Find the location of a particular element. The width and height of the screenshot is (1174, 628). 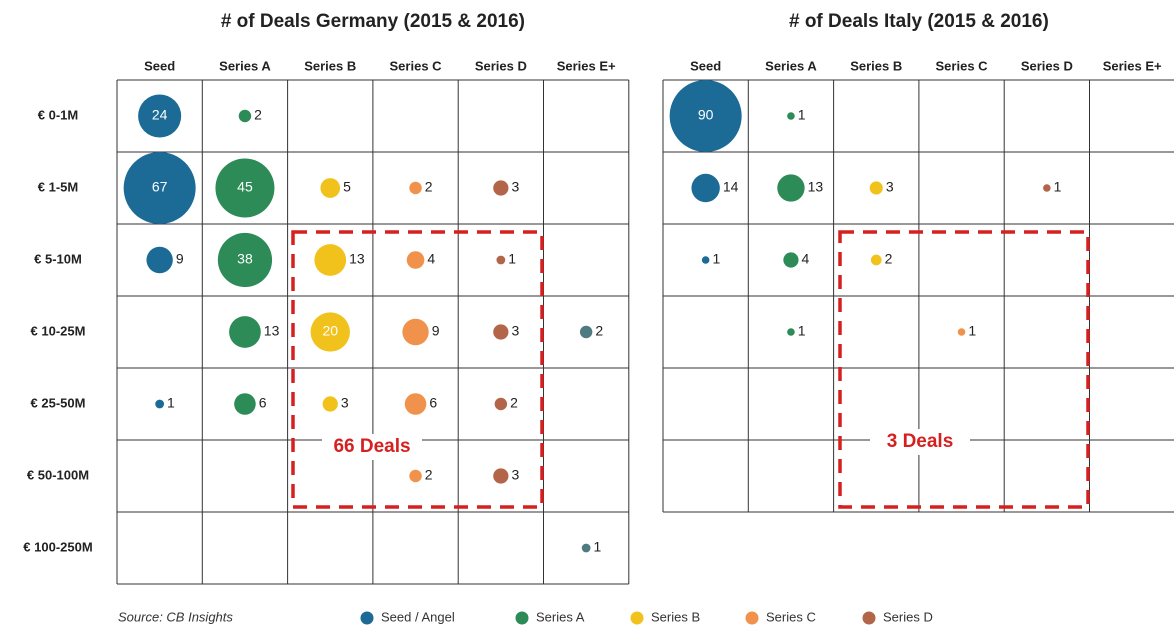

value-label: 24 is located at coordinates (160, 115).